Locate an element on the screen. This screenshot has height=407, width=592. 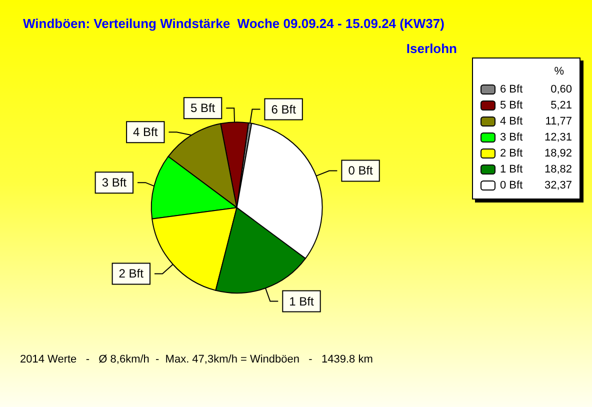
data-label: 12,31 is located at coordinates (558, 138).